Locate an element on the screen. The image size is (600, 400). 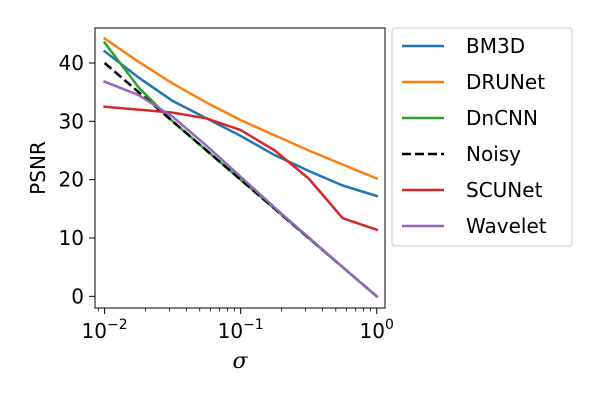
x-tick-exponent: −2 is located at coordinates (117, 325).